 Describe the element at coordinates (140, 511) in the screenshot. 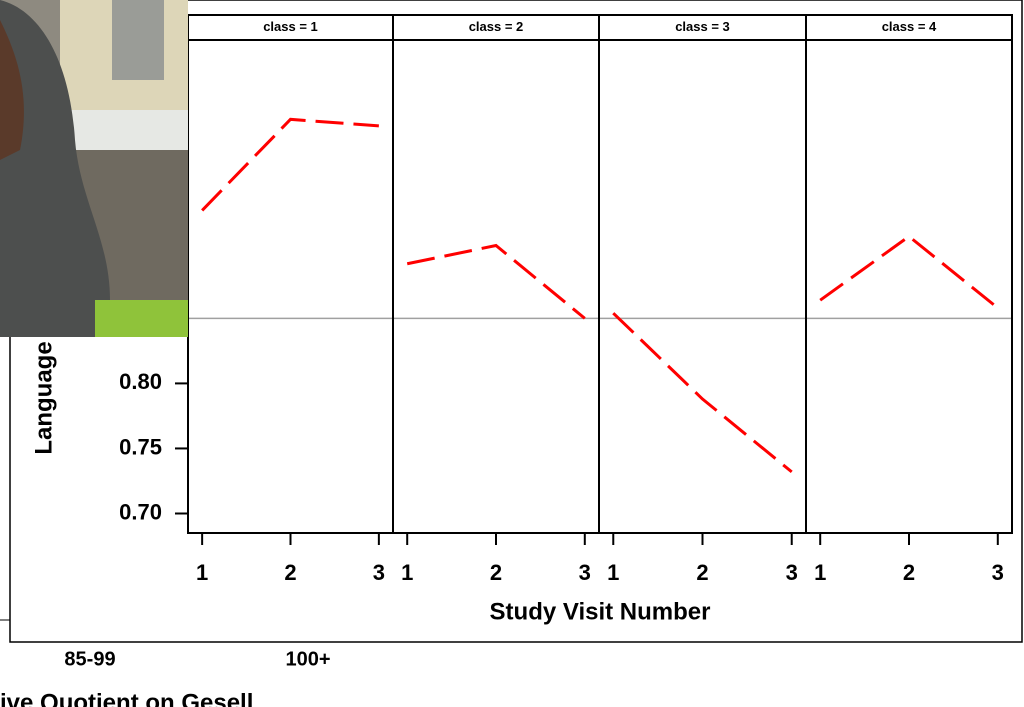

I see `y-tick-label: 0.70` at that location.